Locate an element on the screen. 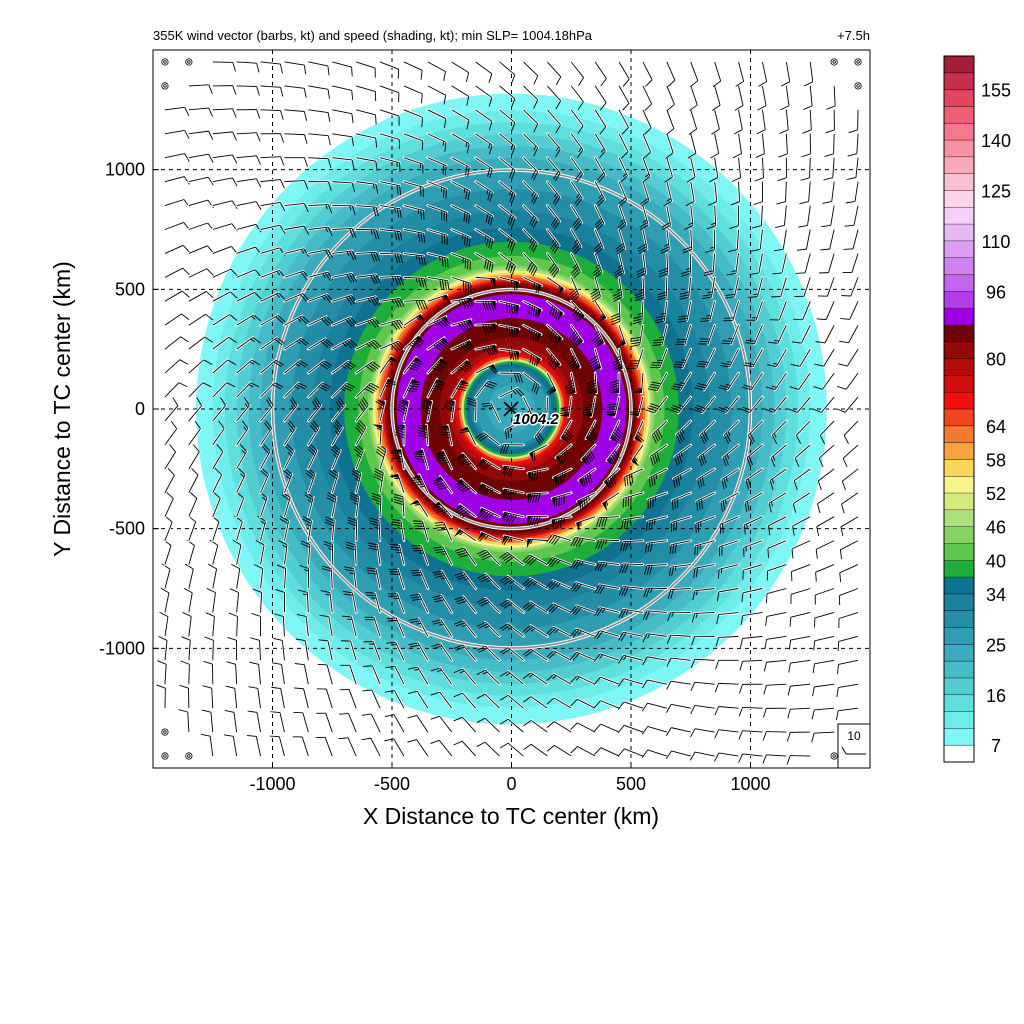 This screenshot has width=1024, height=1024. x-axis-title: X Distance to TC center (km) is located at coordinates (511, 816).